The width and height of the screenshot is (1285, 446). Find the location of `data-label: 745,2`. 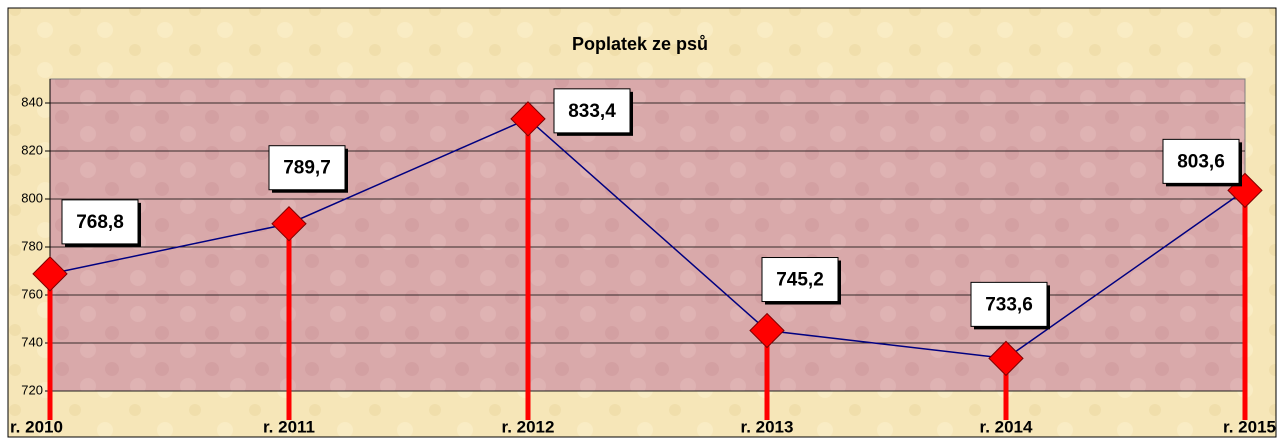

data-label: 745,2 is located at coordinates (800, 280).